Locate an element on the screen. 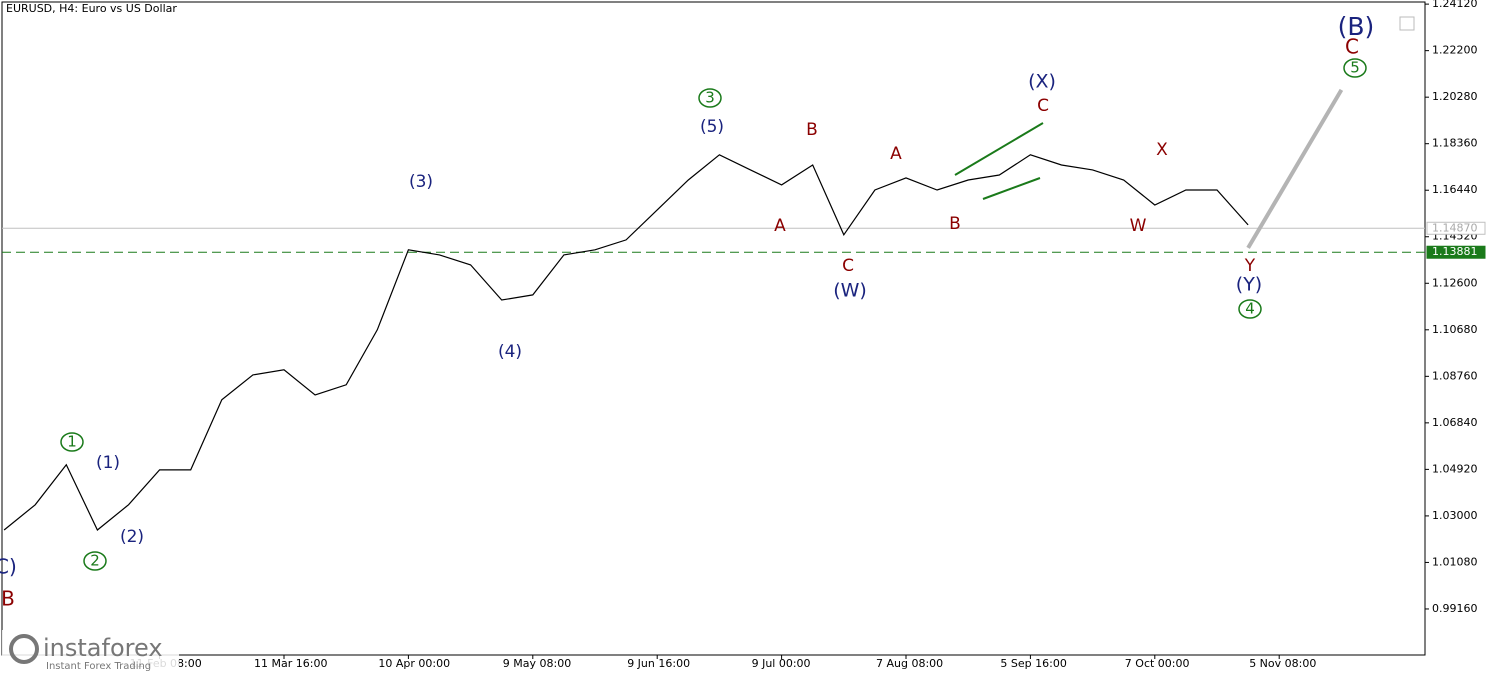 The height and width of the screenshot is (675, 1500). y-tick-label: 1.04920 is located at coordinates (1455, 468).